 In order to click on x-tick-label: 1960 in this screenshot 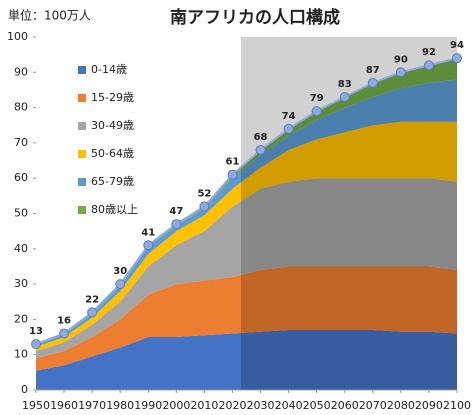, I will do `click(64, 405)`.